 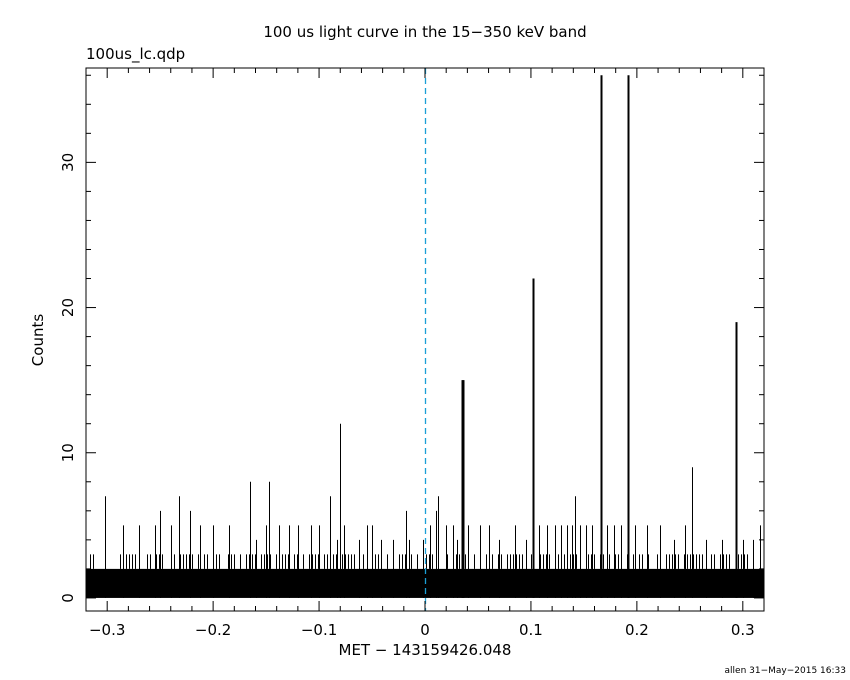 I want to click on x-tick-label: 0, so click(x=425, y=630).